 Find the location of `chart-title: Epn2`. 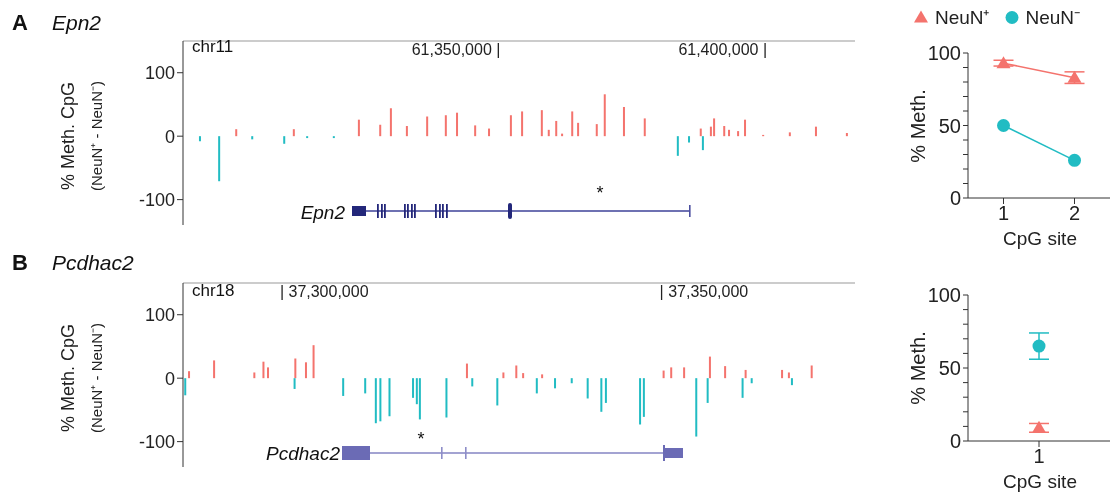

chart-title: Epn2 is located at coordinates (77, 22).